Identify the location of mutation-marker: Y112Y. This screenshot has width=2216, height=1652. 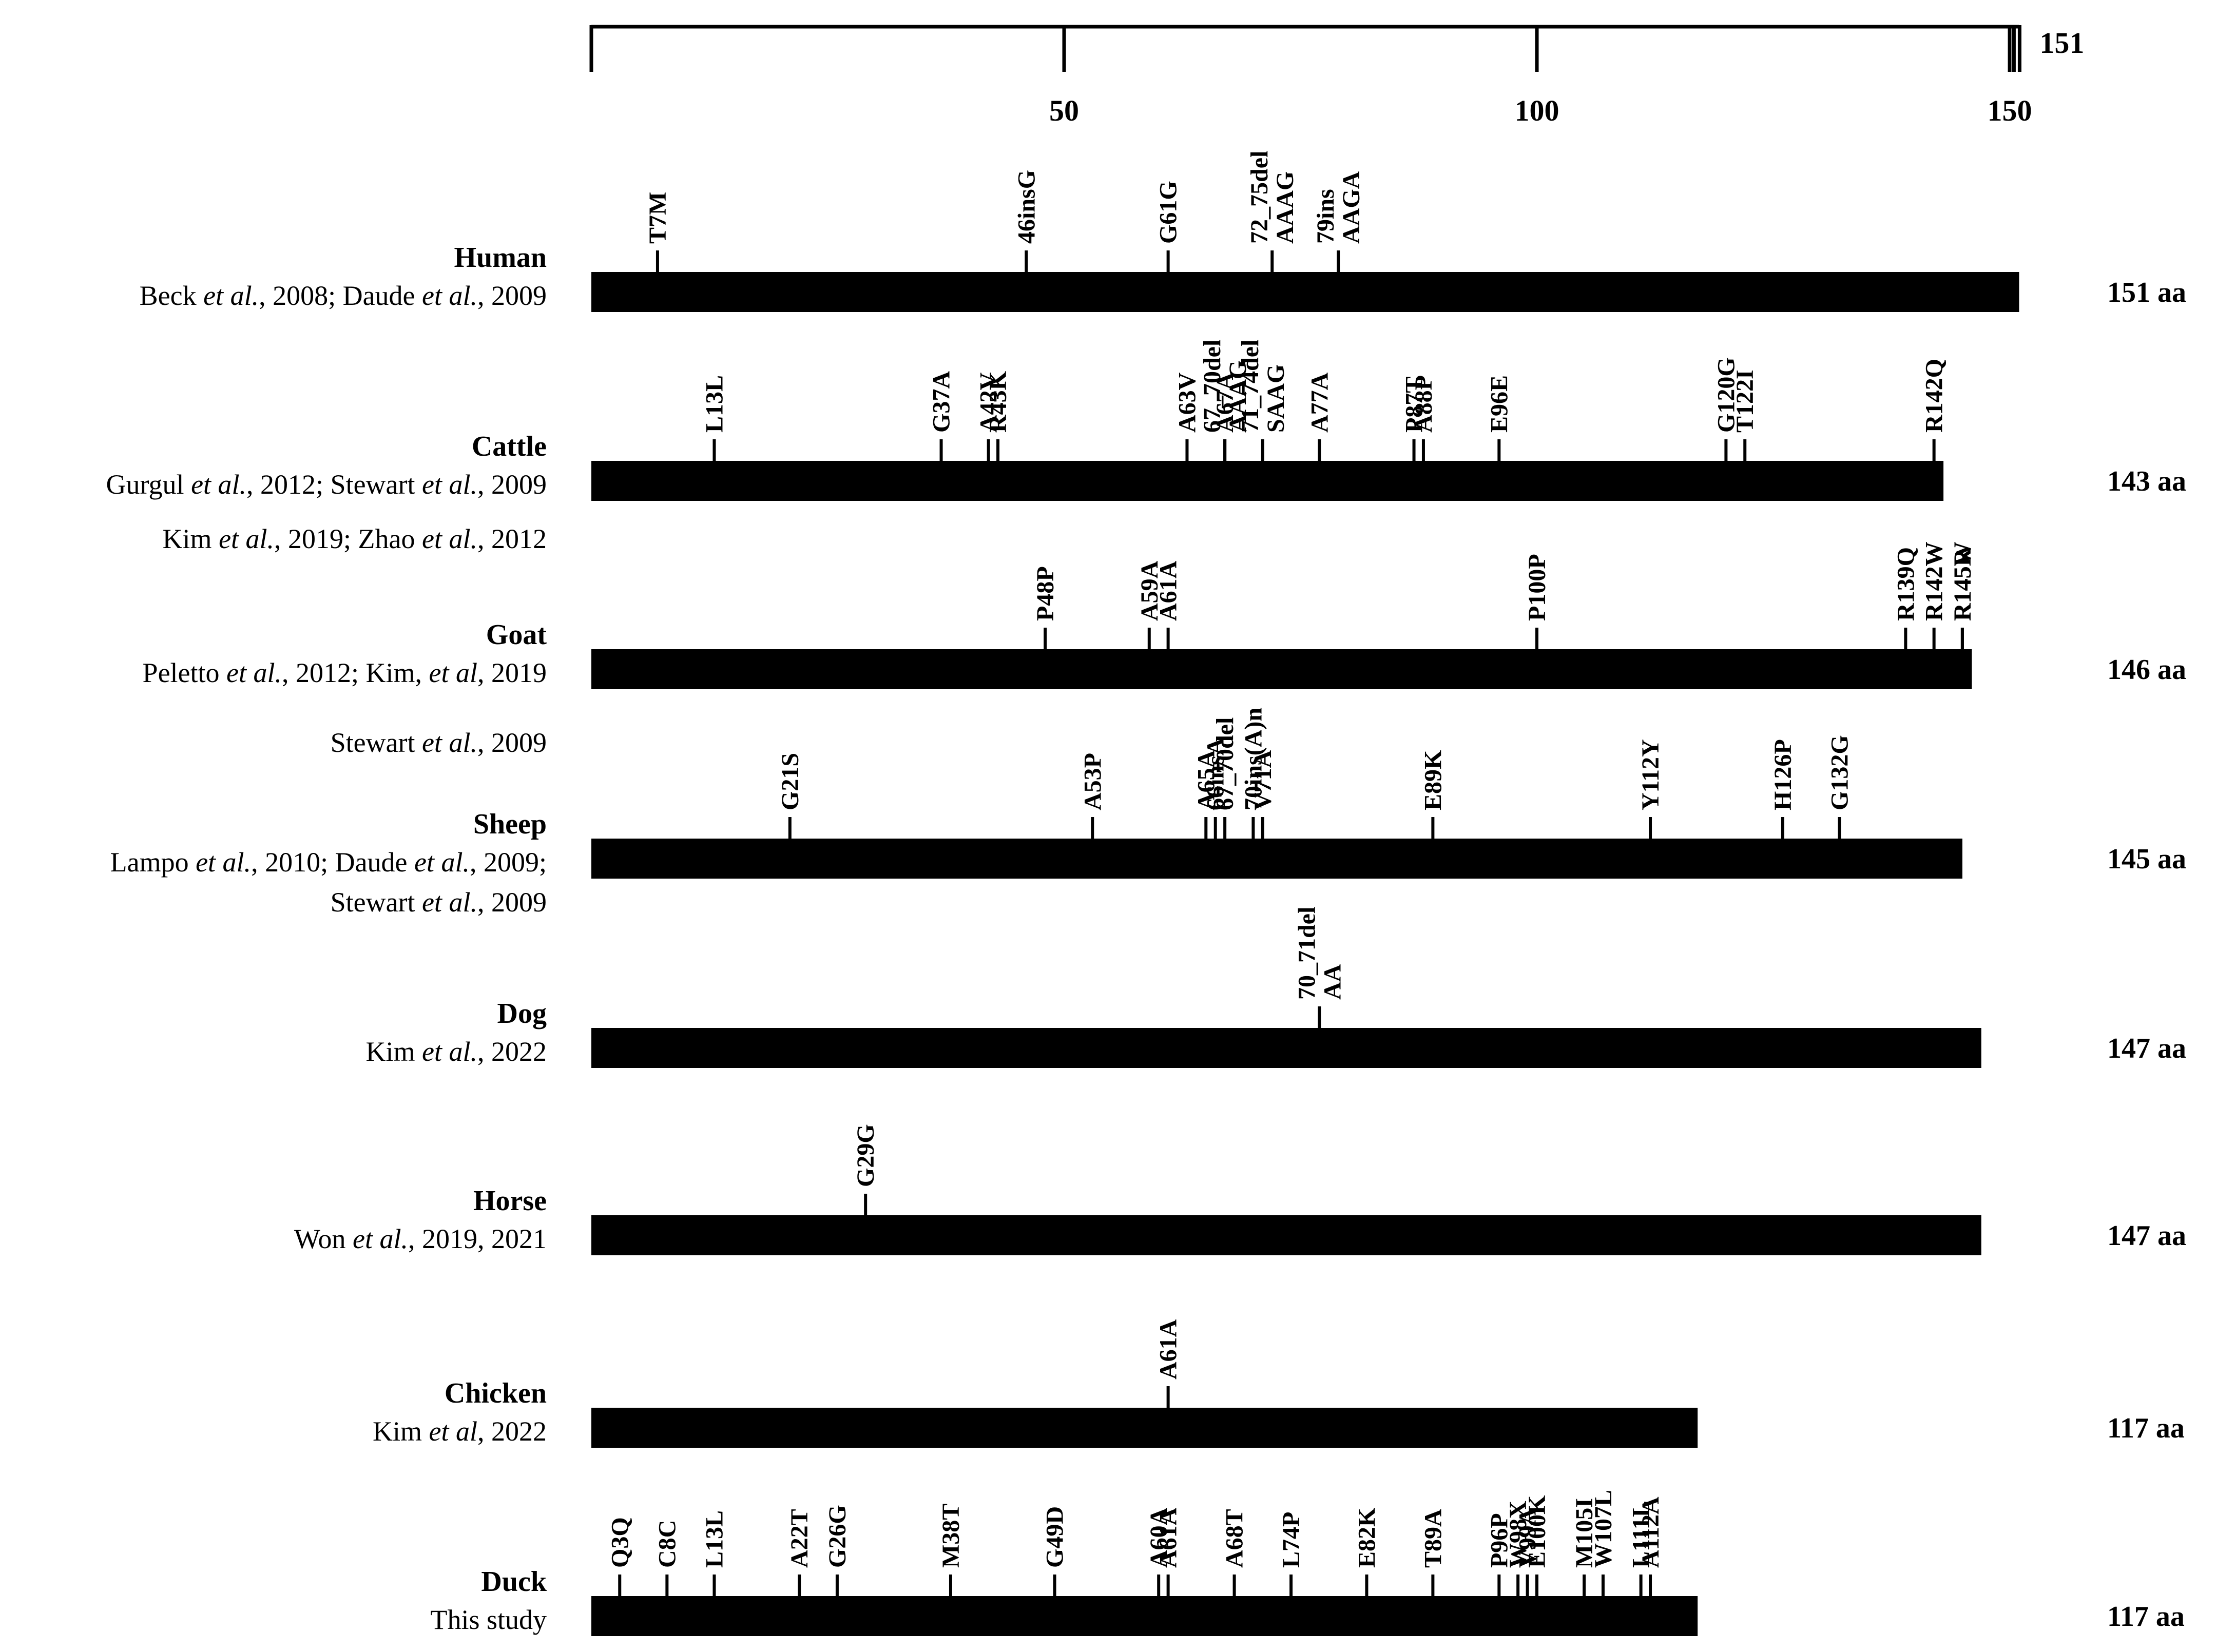
(1650, 789).